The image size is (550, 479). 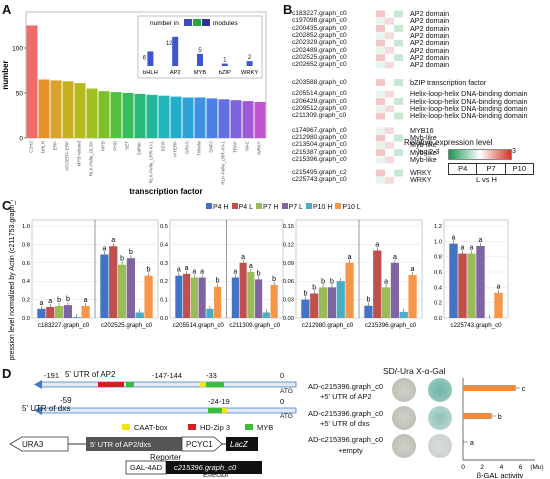 What do you see at coordinates (482, 467) in the screenshot?
I see `d-xtick-label: 2` at bounding box center [482, 467].